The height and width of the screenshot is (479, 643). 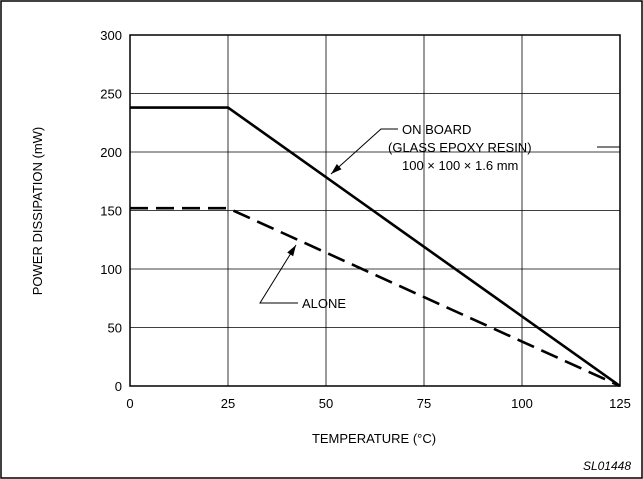 I want to click on y-tick-label: 100, so click(x=111, y=269).